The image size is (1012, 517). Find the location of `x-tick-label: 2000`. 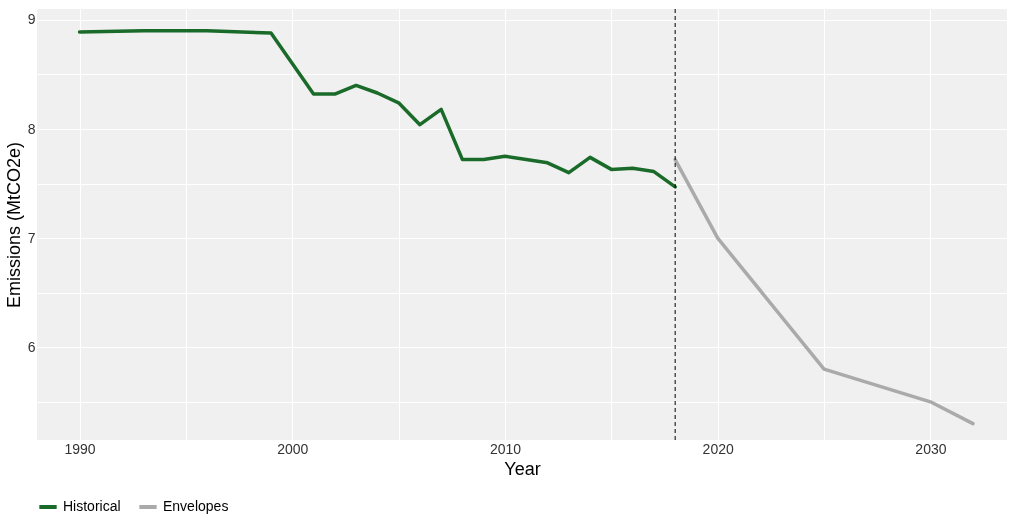

x-tick-label: 2000 is located at coordinates (293, 448).